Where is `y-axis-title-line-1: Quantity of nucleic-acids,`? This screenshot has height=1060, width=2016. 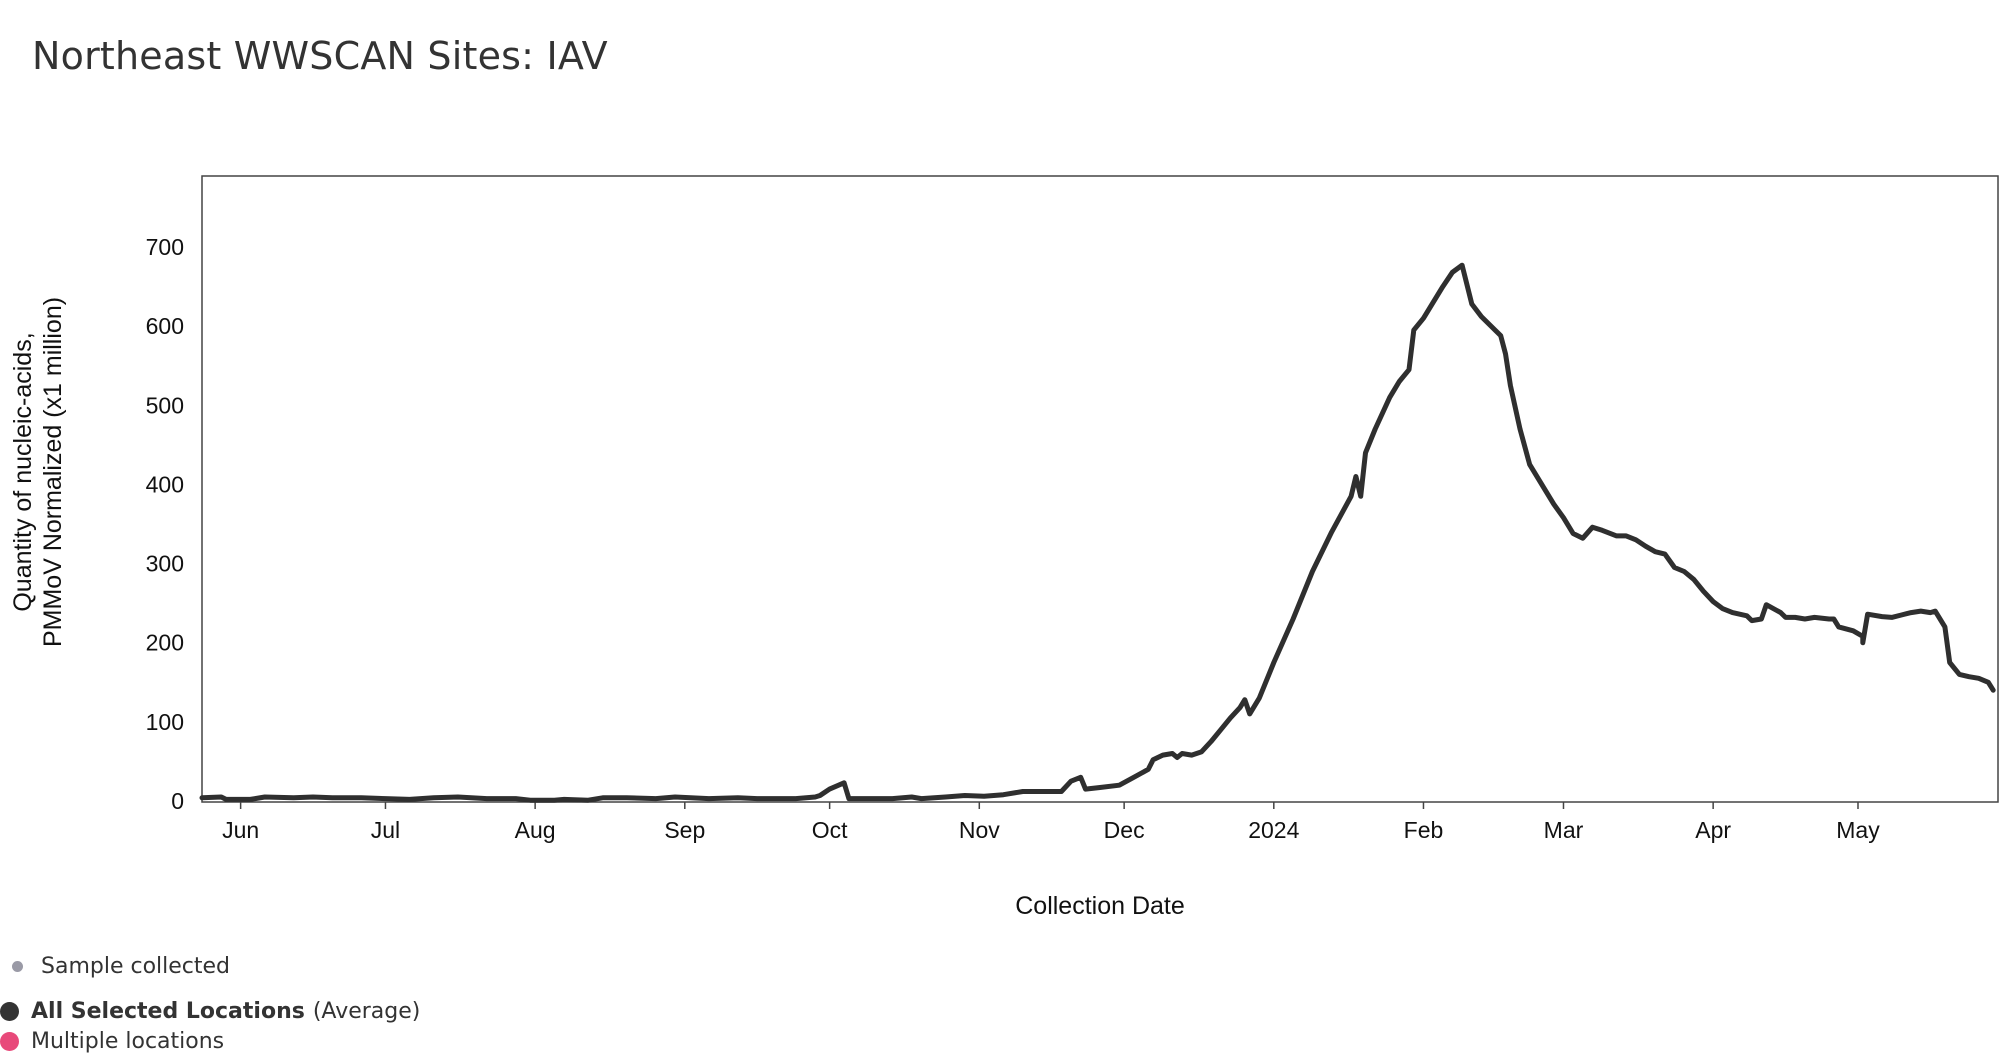 y-axis-title-line-1: Quantity of nucleic-acids, is located at coordinates (23, 471).